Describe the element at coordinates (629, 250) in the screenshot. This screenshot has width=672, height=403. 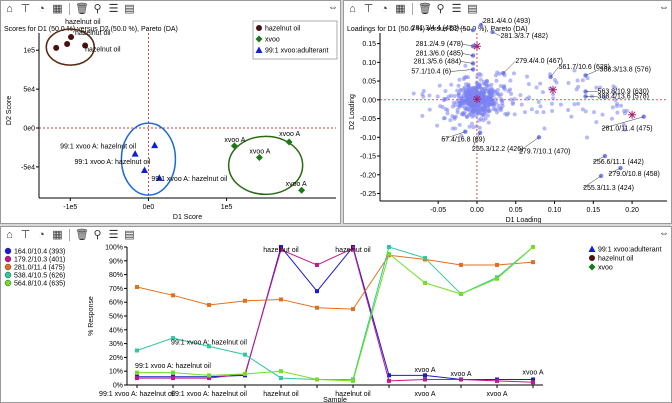
I see `legend-label: 99:1 xvoo:adulterant` at that location.